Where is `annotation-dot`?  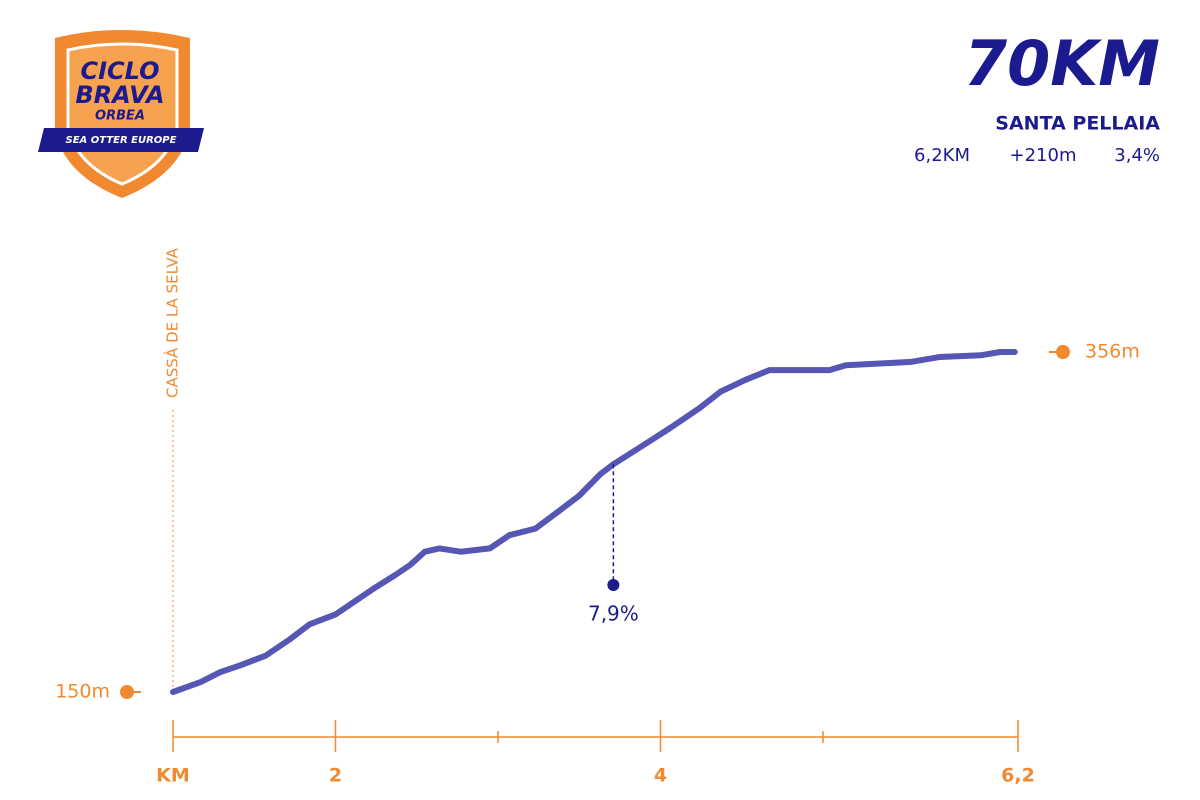
annotation-dot is located at coordinates (613, 585).